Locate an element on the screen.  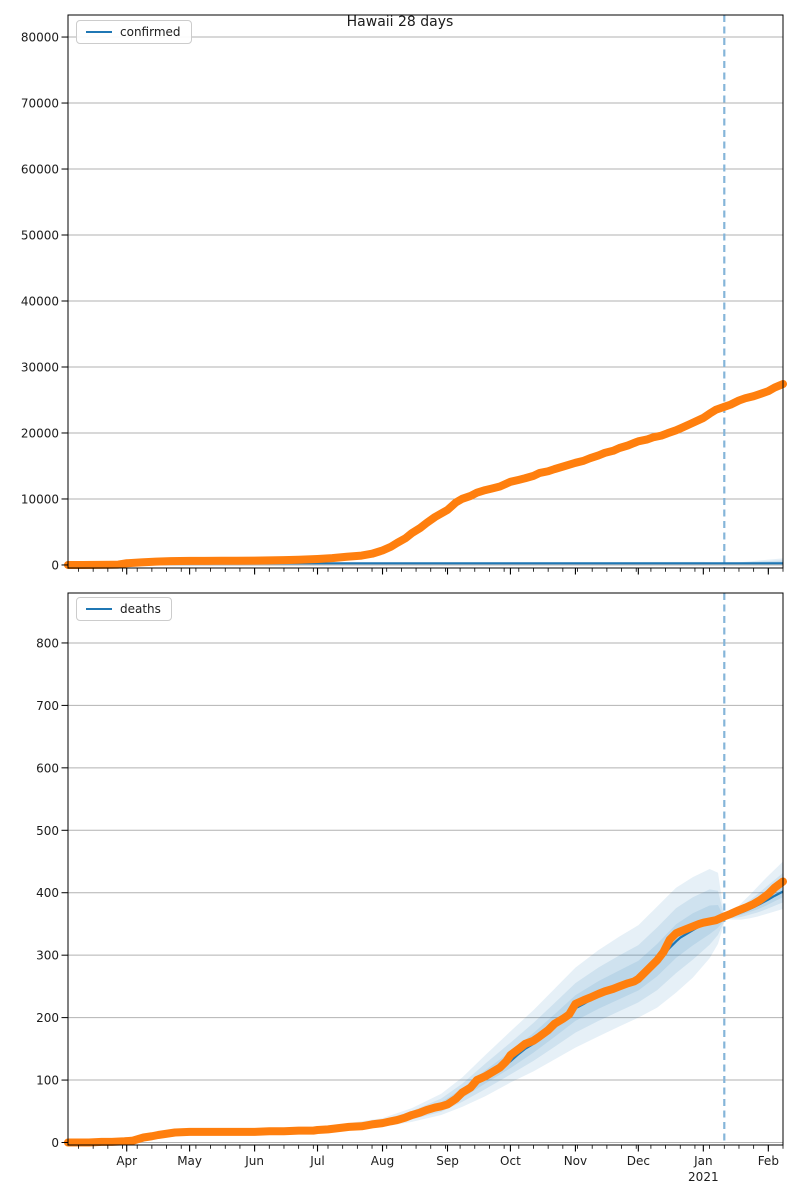
y-tick-label: 600 is located at coordinates (47, 768).